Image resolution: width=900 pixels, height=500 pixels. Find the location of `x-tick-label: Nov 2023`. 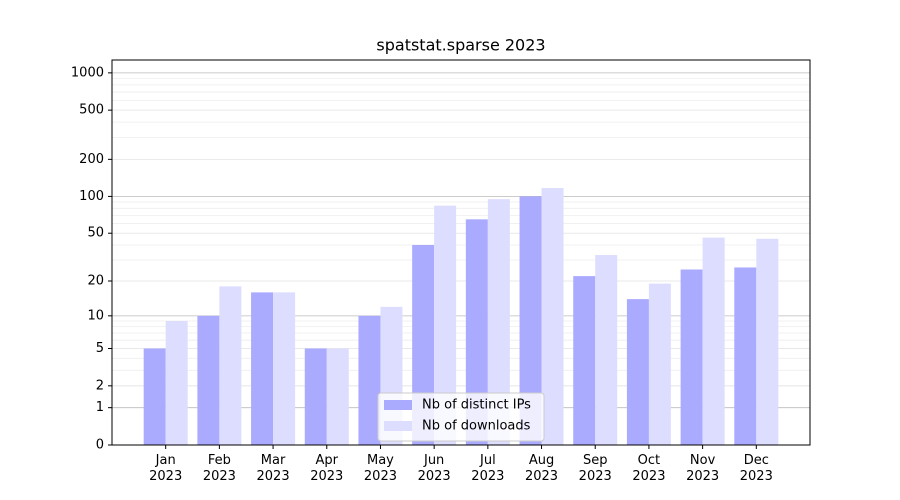

x-tick-label: Nov 2023 is located at coordinates (703, 468).